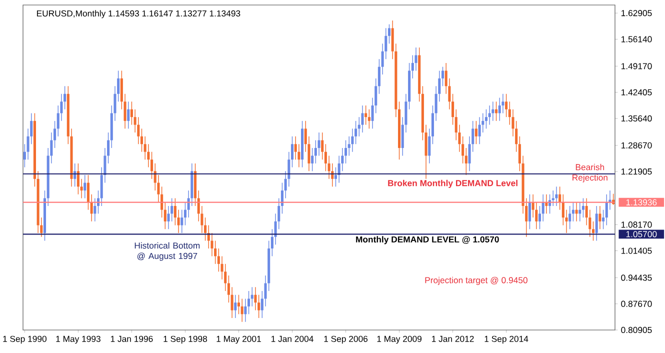 This screenshot has height=353, width=665. I want to click on y-tick-label: 1.08170, so click(636, 225).